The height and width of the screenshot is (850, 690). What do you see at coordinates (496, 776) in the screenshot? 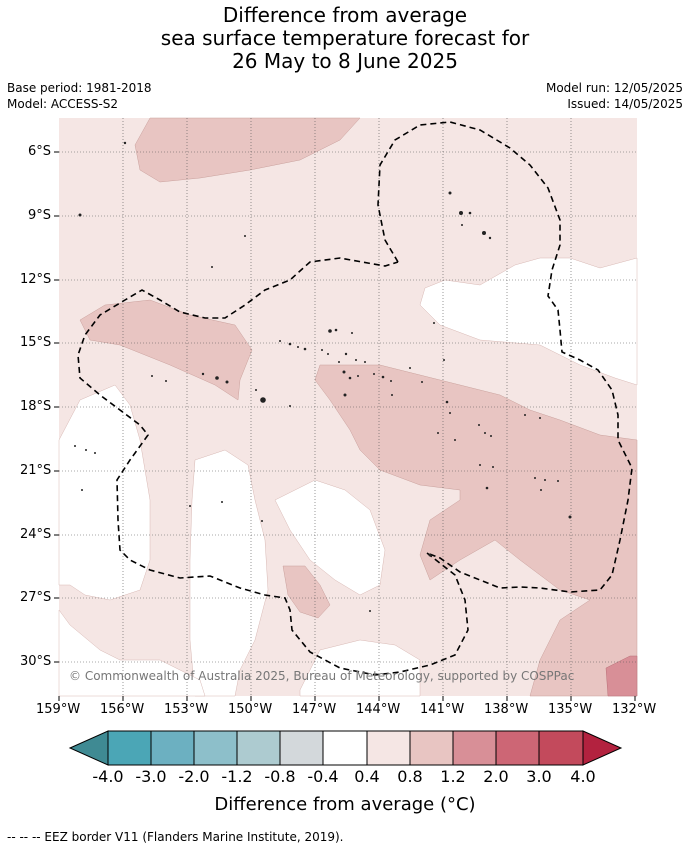
I see `colorbar-tick-label: 2.0` at bounding box center [496, 776].